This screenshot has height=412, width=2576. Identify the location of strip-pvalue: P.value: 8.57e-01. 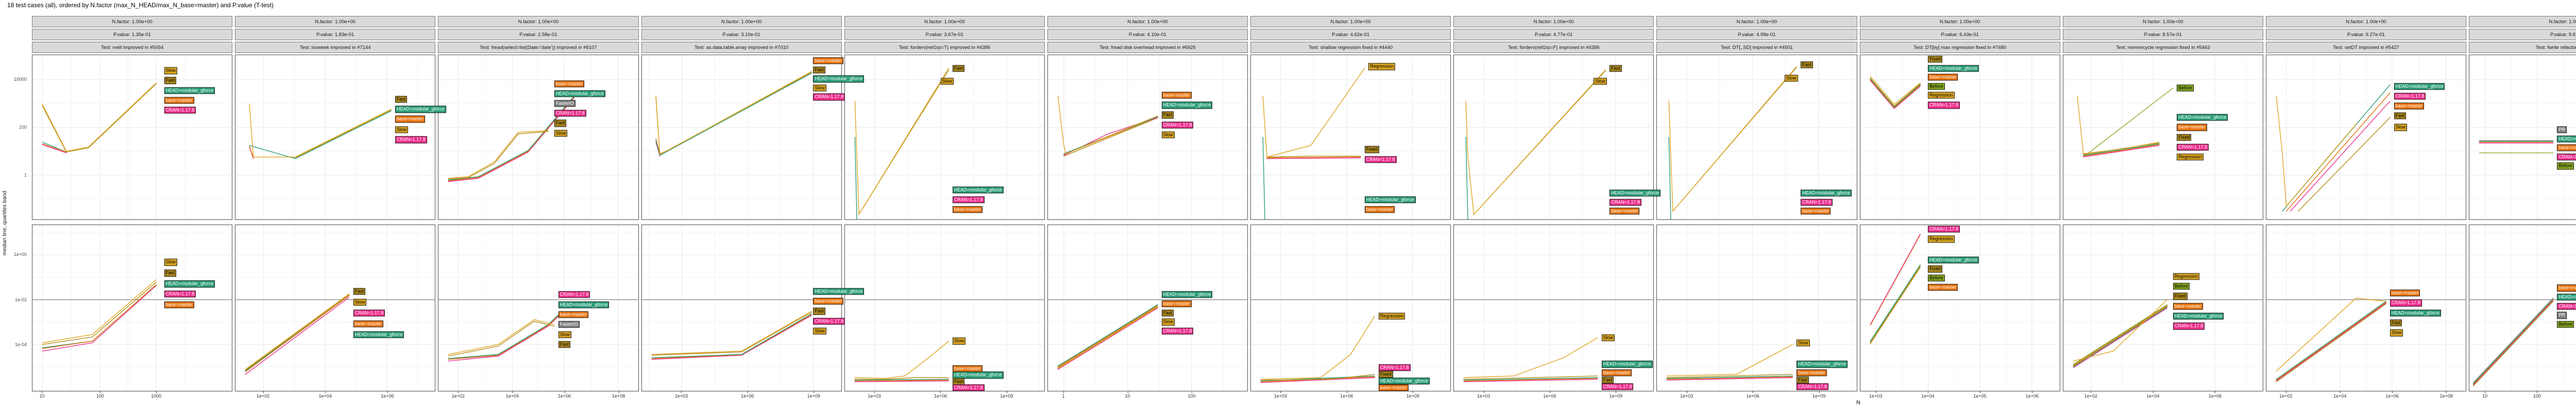
(2162, 34).